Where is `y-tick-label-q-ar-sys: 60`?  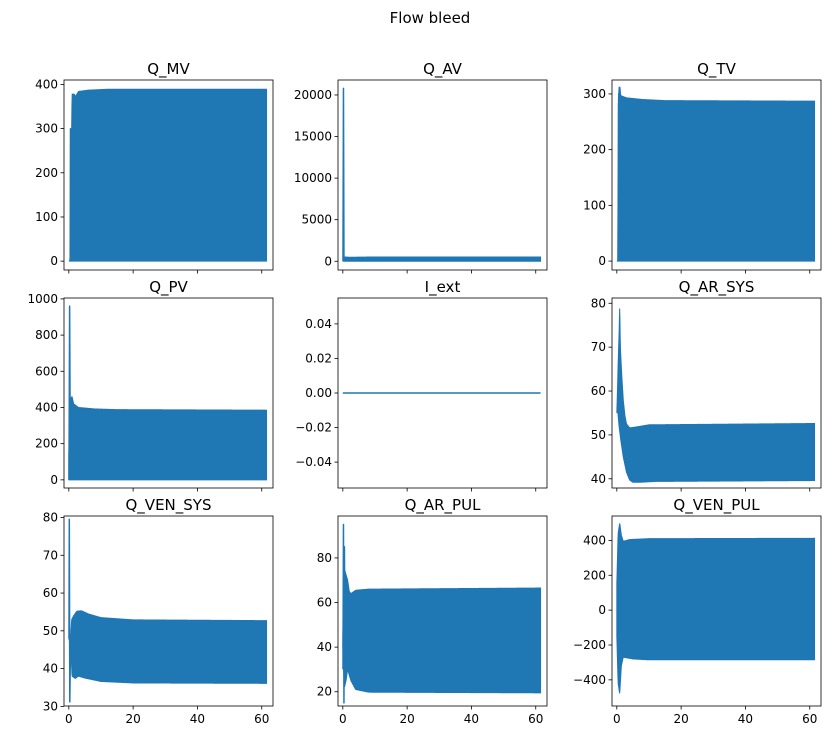
y-tick-label-q-ar-sys: 60 is located at coordinates (598, 391).